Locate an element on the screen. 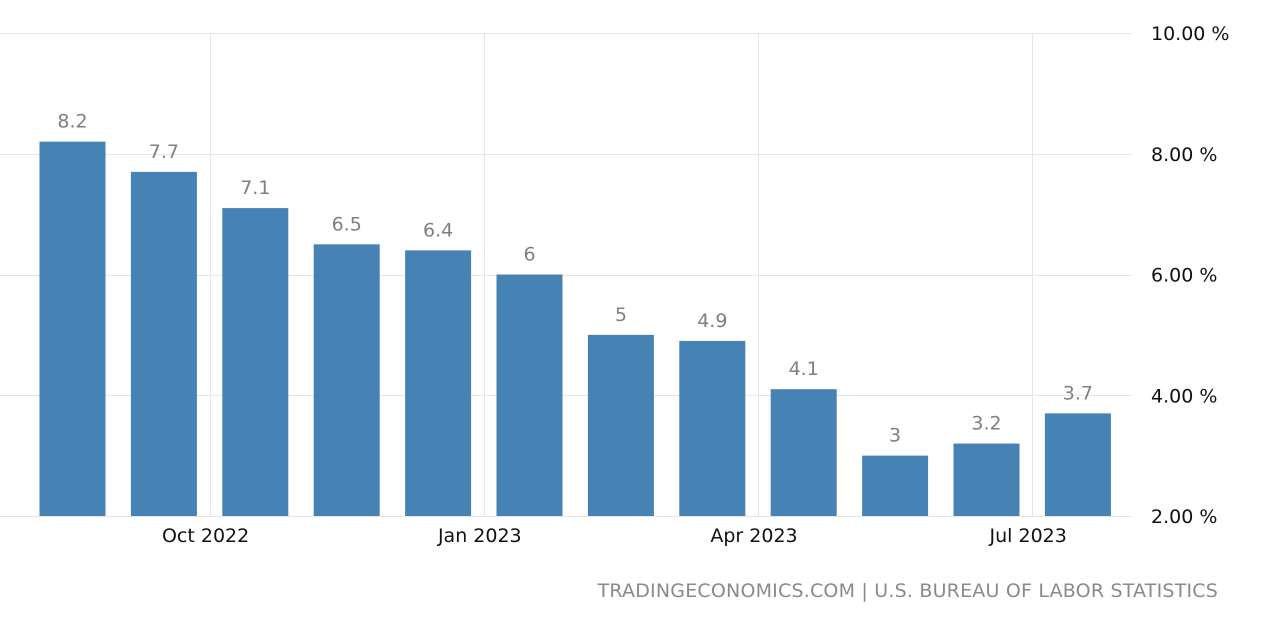 The image size is (1280, 629). bar-value-label: 5 is located at coordinates (621, 315).